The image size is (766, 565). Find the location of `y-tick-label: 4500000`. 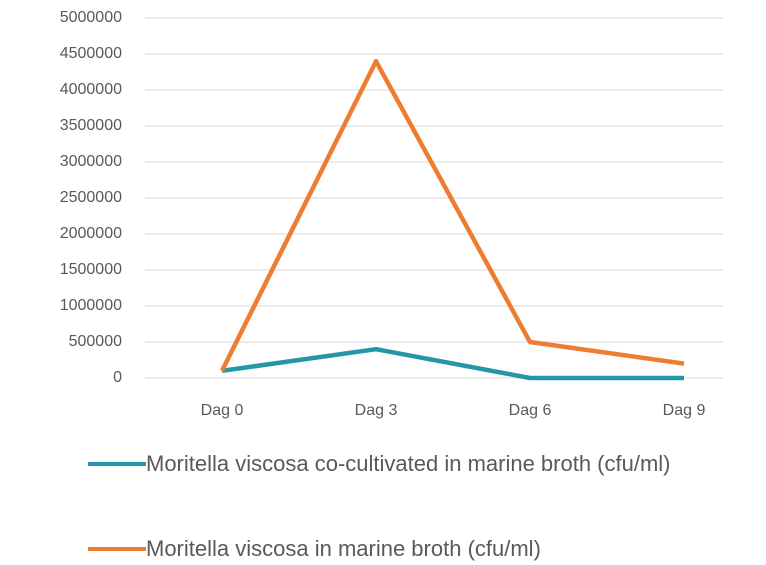

y-tick-label: 4500000 is located at coordinates (91, 53).